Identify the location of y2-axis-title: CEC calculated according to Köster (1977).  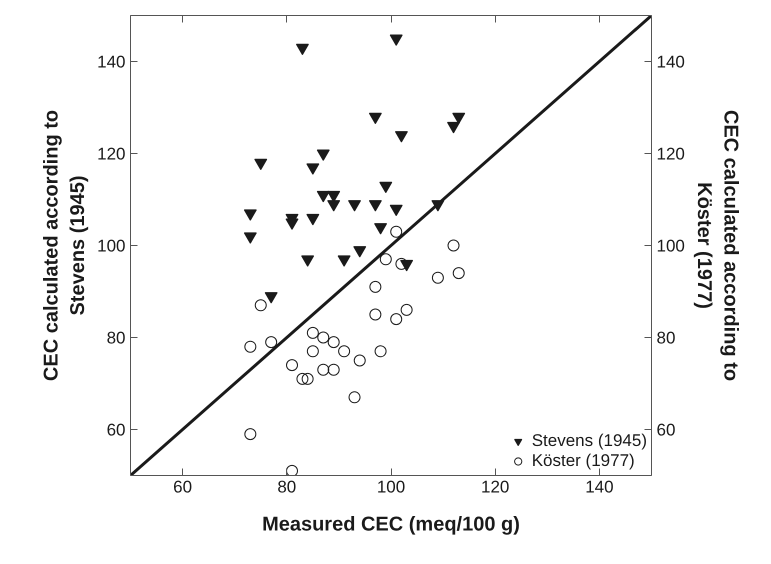
(717, 246).